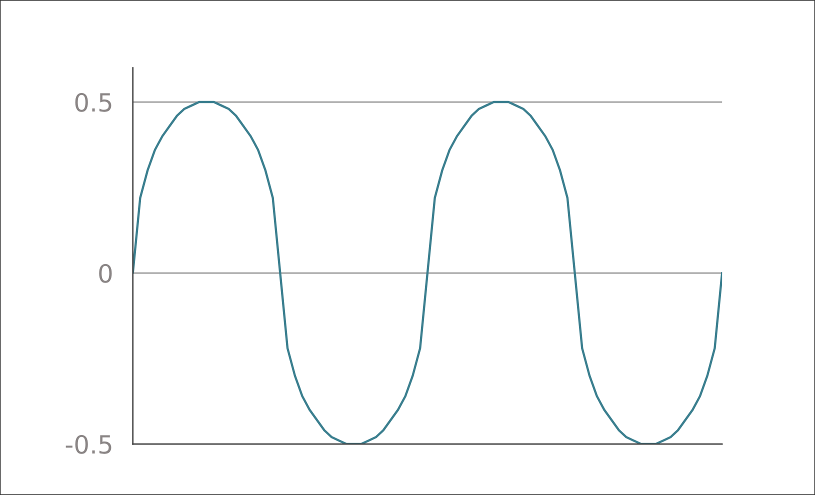 This screenshot has width=815, height=495. What do you see at coordinates (93, 102) in the screenshot?
I see `y-tick-label: 0.5` at bounding box center [93, 102].